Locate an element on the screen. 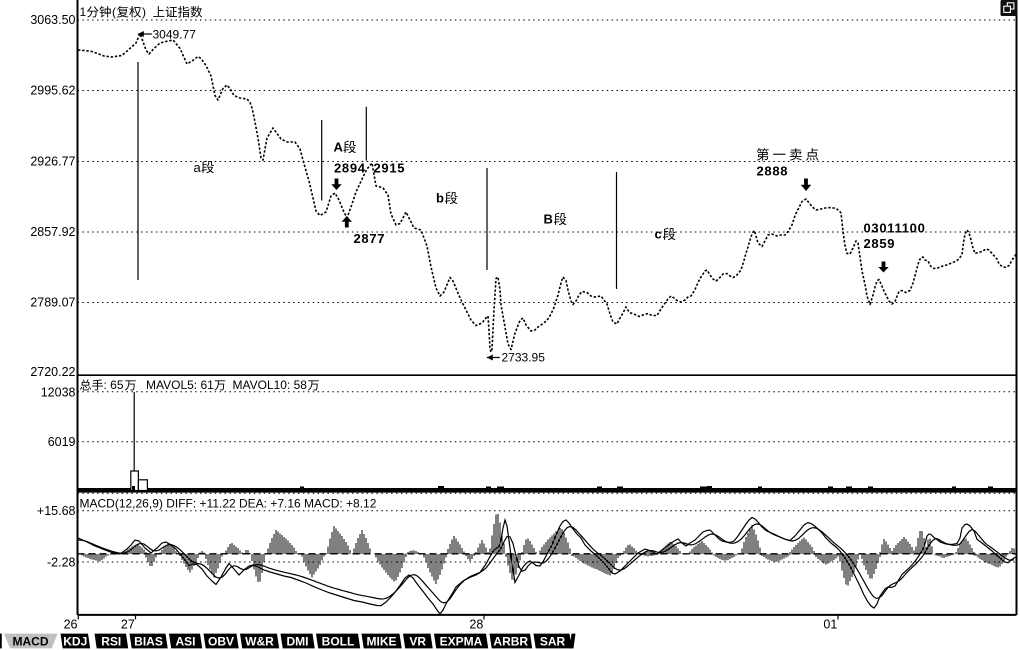 This screenshot has width=1020, height=650. svg-text: MAVOL10: 58 is located at coordinates (270, 385).